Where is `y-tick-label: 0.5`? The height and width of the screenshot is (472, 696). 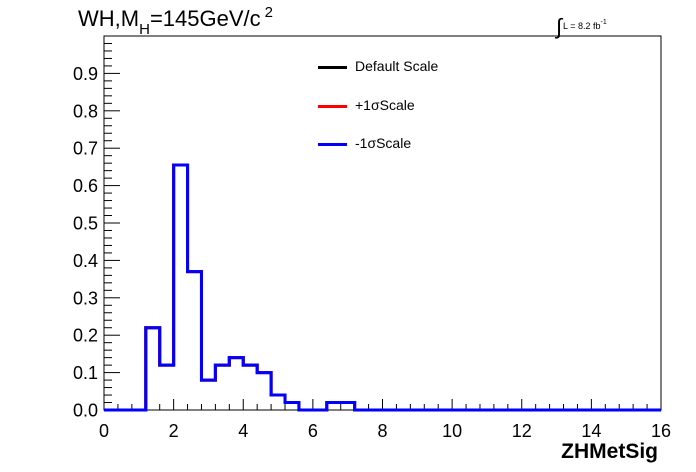
y-tick-label: 0.5 is located at coordinates (85, 224).